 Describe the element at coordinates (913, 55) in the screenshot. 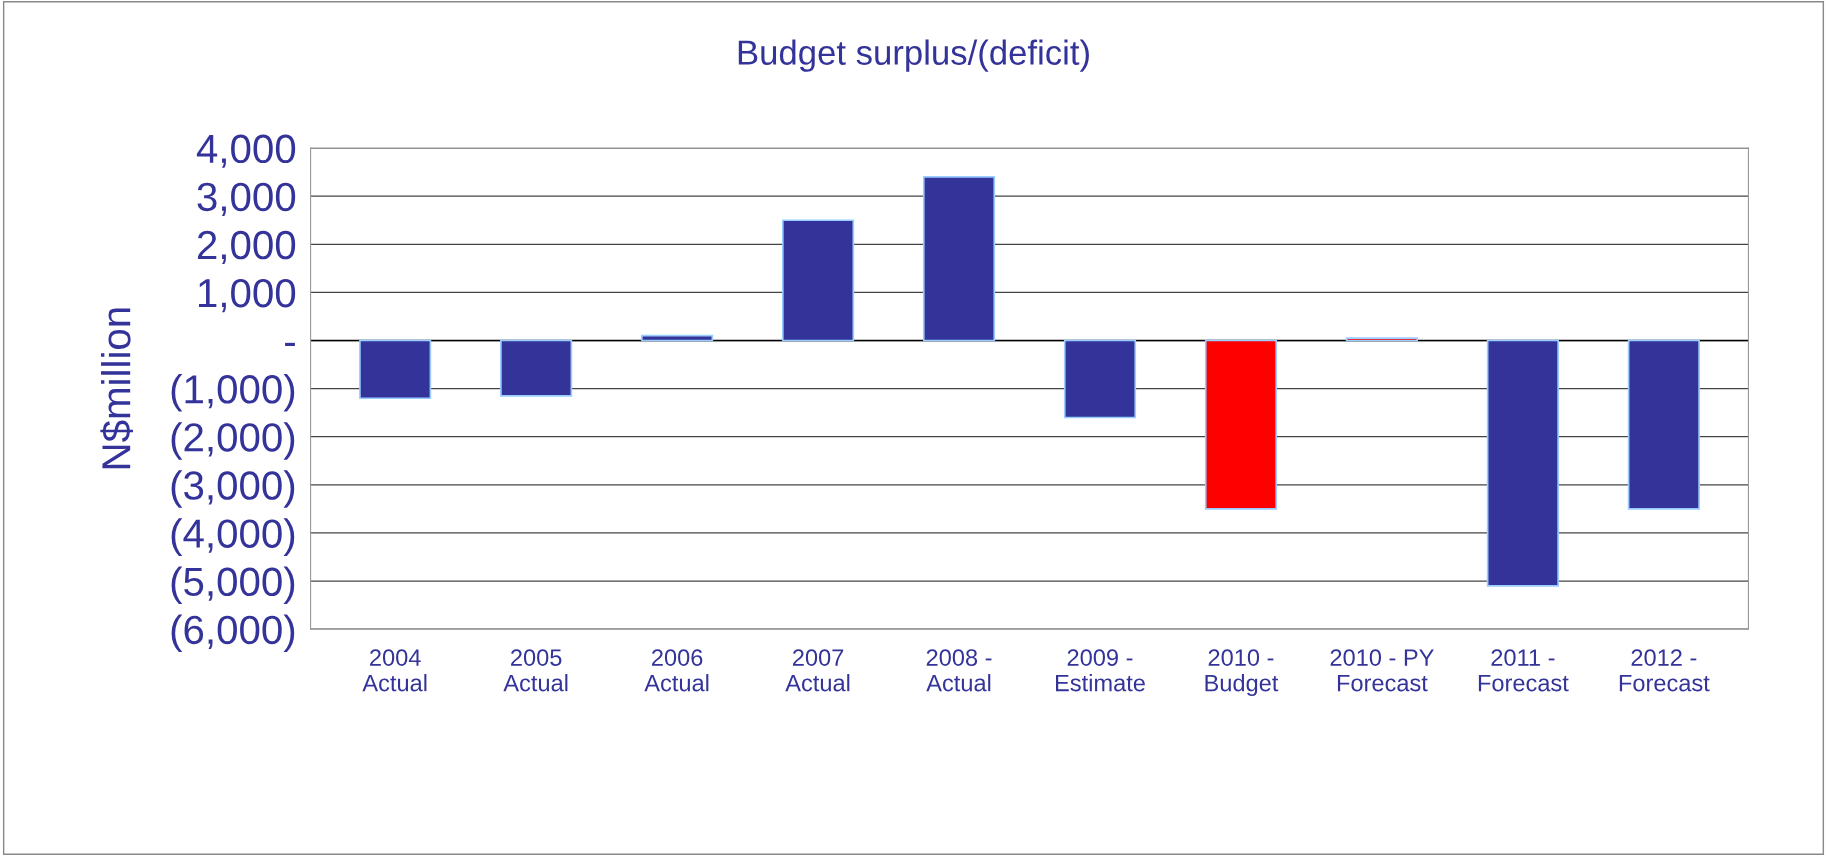

I see `chart-title: Budget surplus/(deficit)` at that location.